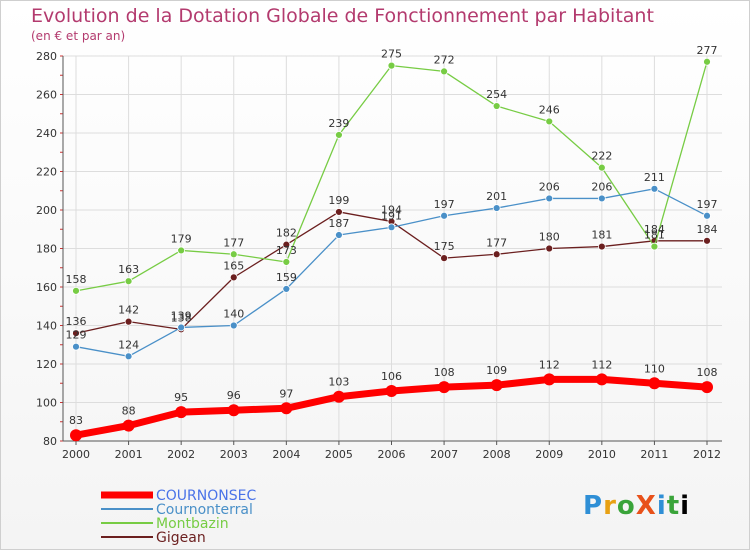  Describe the element at coordinates (286, 454) in the screenshot. I see `x-tick-label: 2004` at that location.